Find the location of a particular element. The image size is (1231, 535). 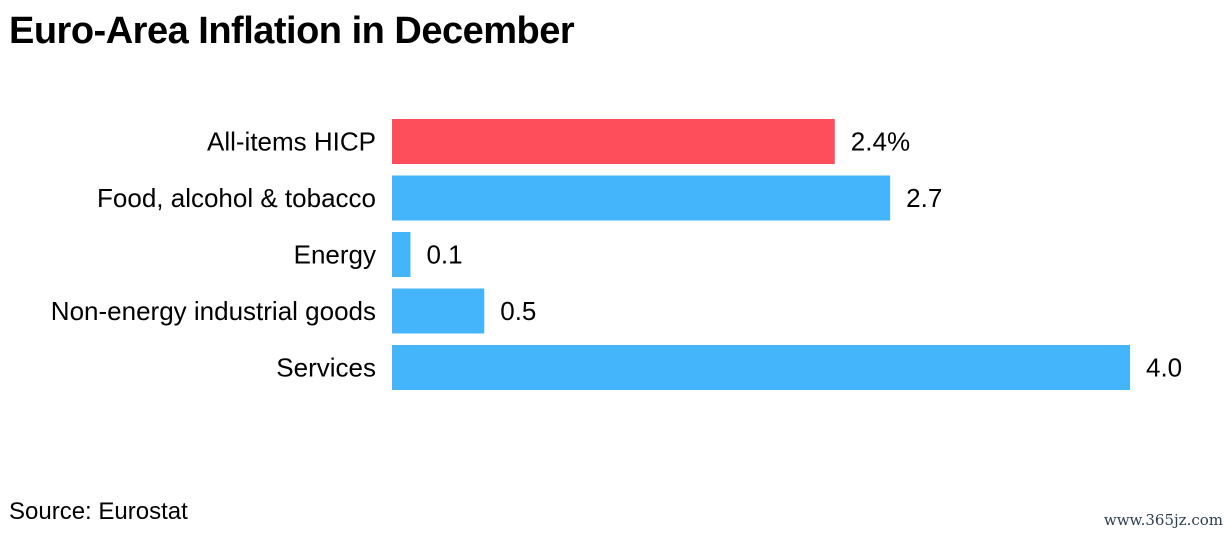

value-label: 2.7 is located at coordinates (924, 198).